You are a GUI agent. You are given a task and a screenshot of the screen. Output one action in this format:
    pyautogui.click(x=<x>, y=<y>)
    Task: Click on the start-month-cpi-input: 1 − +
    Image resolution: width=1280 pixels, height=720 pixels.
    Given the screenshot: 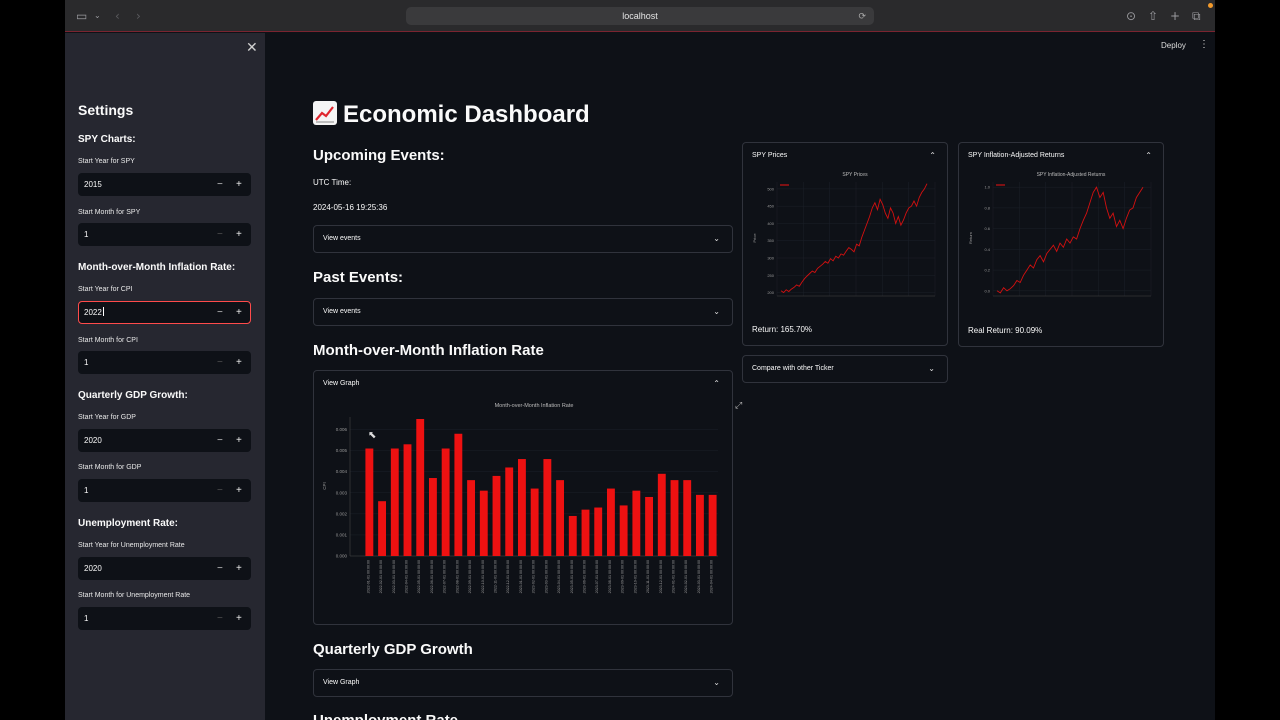 What is the action you would take?
    pyautogui.click(x=164, y=362)
    